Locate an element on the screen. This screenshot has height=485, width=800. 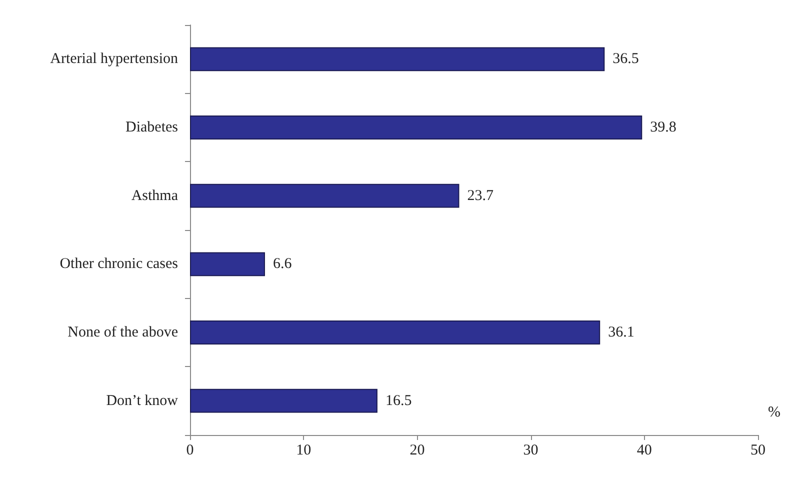
data-label: 6.6 is located at coordinates (282, 264).